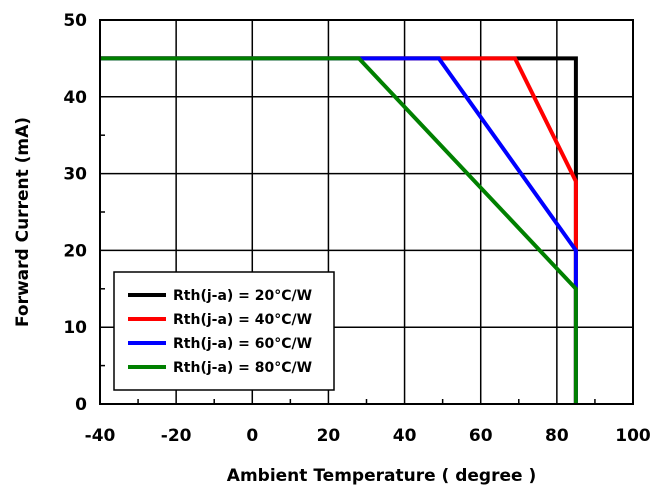  Describe the element at coordinates (405, 436) in the screenshot. I see `x-tick-label: 40` at that location.